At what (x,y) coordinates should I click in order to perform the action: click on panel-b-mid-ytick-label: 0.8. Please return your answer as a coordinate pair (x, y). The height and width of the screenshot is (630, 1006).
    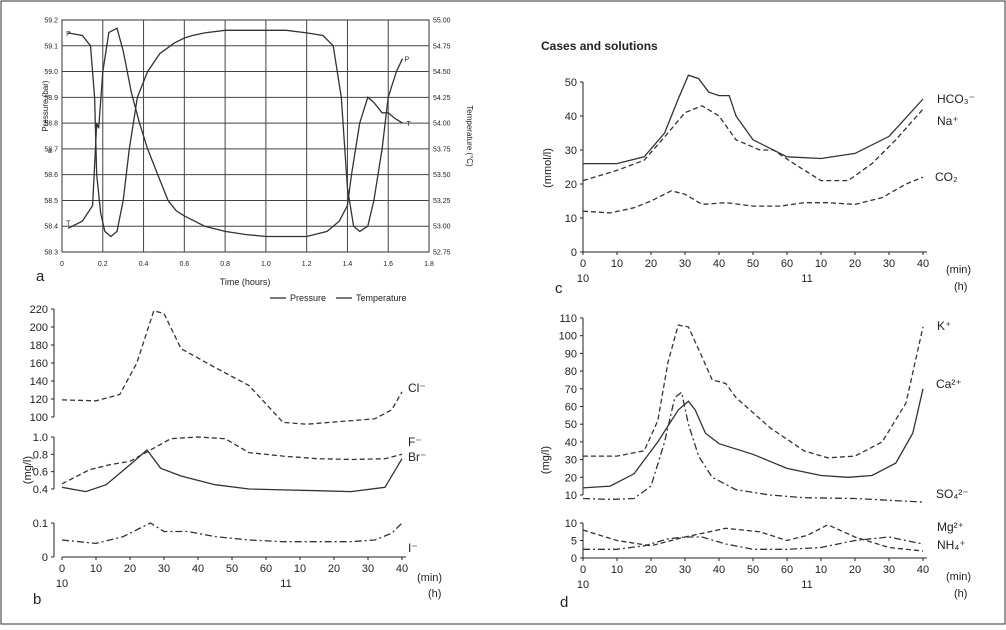
    Looking at the image, I should click on (40, 455).